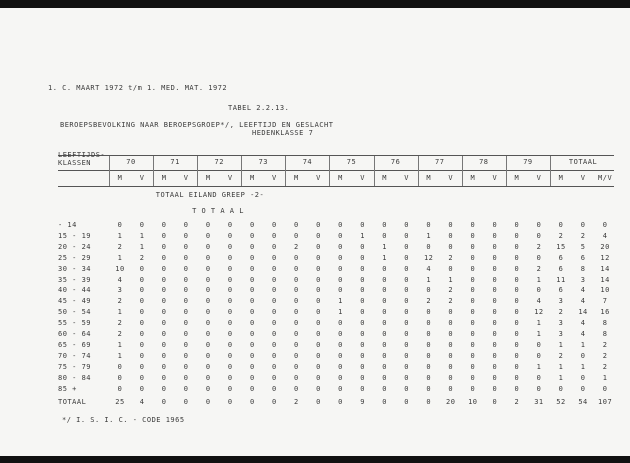 The height and width of the screenshot is (463, 630). Describe the element at coordinates (120, 402) in the screenshot. I see `cell: 25` at that location.